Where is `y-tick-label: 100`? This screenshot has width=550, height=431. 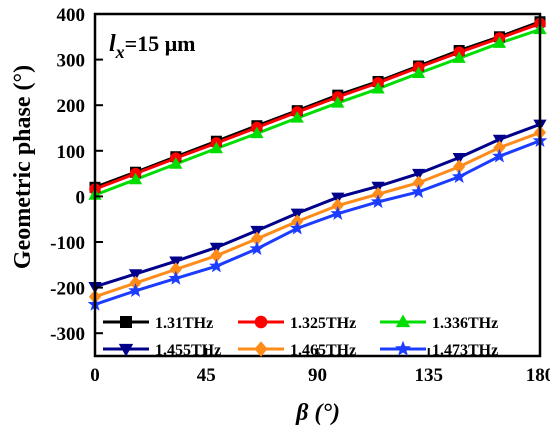 y-tick-label: 100 is located at coordinates (71, 152).